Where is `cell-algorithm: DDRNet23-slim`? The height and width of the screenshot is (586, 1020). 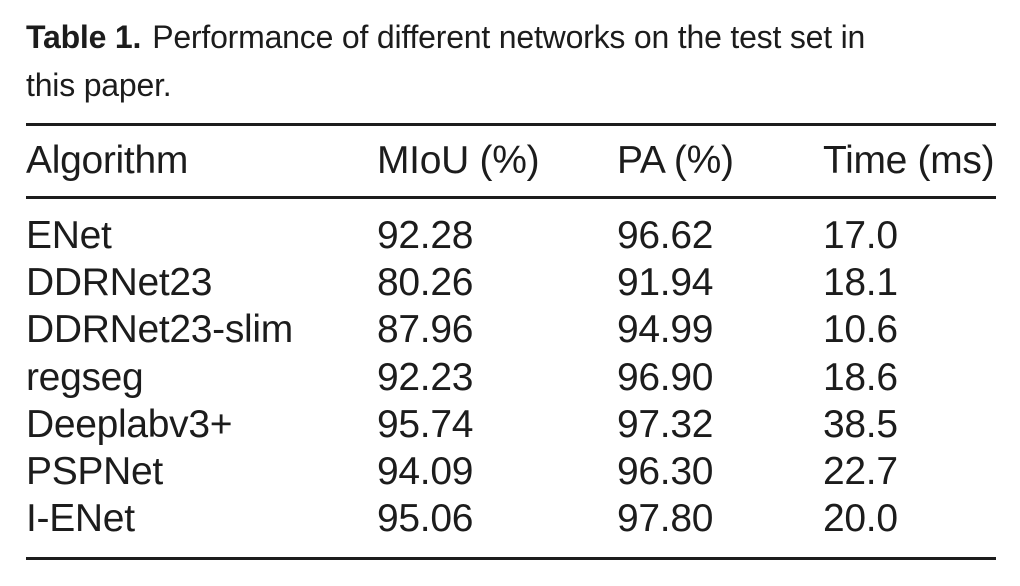 cell-algorithm: DDRNet23-slim is located at coordinates (159, 330).